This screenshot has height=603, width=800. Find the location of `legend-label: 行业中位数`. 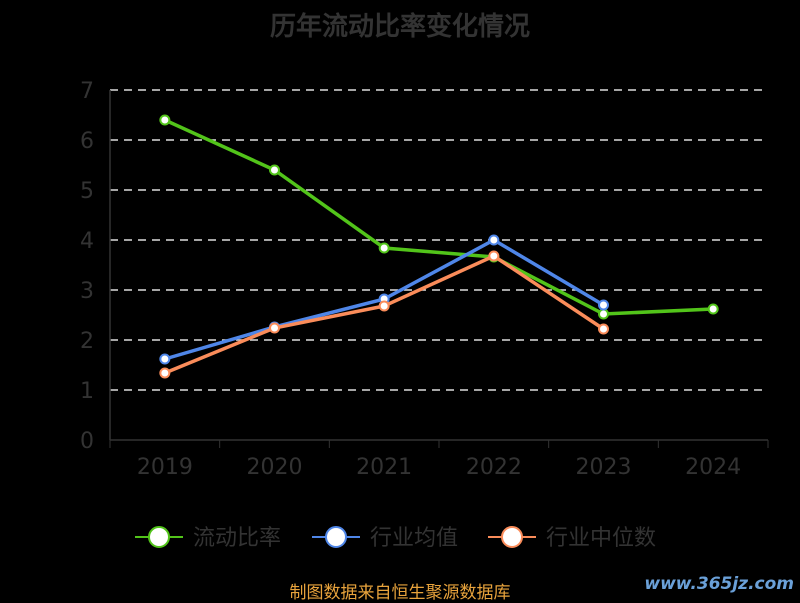

legend-label: 行业中位数 is located at coordinates (601, 538).